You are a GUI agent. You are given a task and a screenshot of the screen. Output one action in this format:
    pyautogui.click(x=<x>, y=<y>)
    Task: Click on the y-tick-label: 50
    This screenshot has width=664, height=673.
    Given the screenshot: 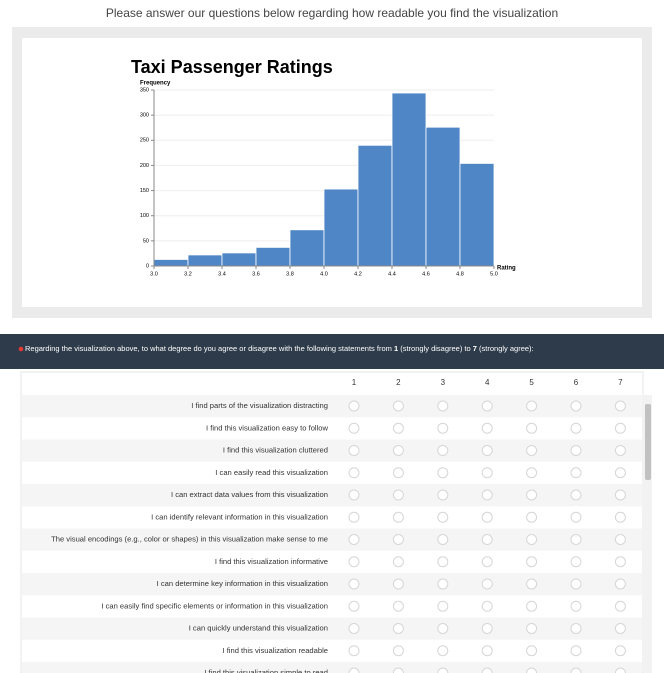 What is the action you would take?
    pyautogui.click(x=146, y=241)
    